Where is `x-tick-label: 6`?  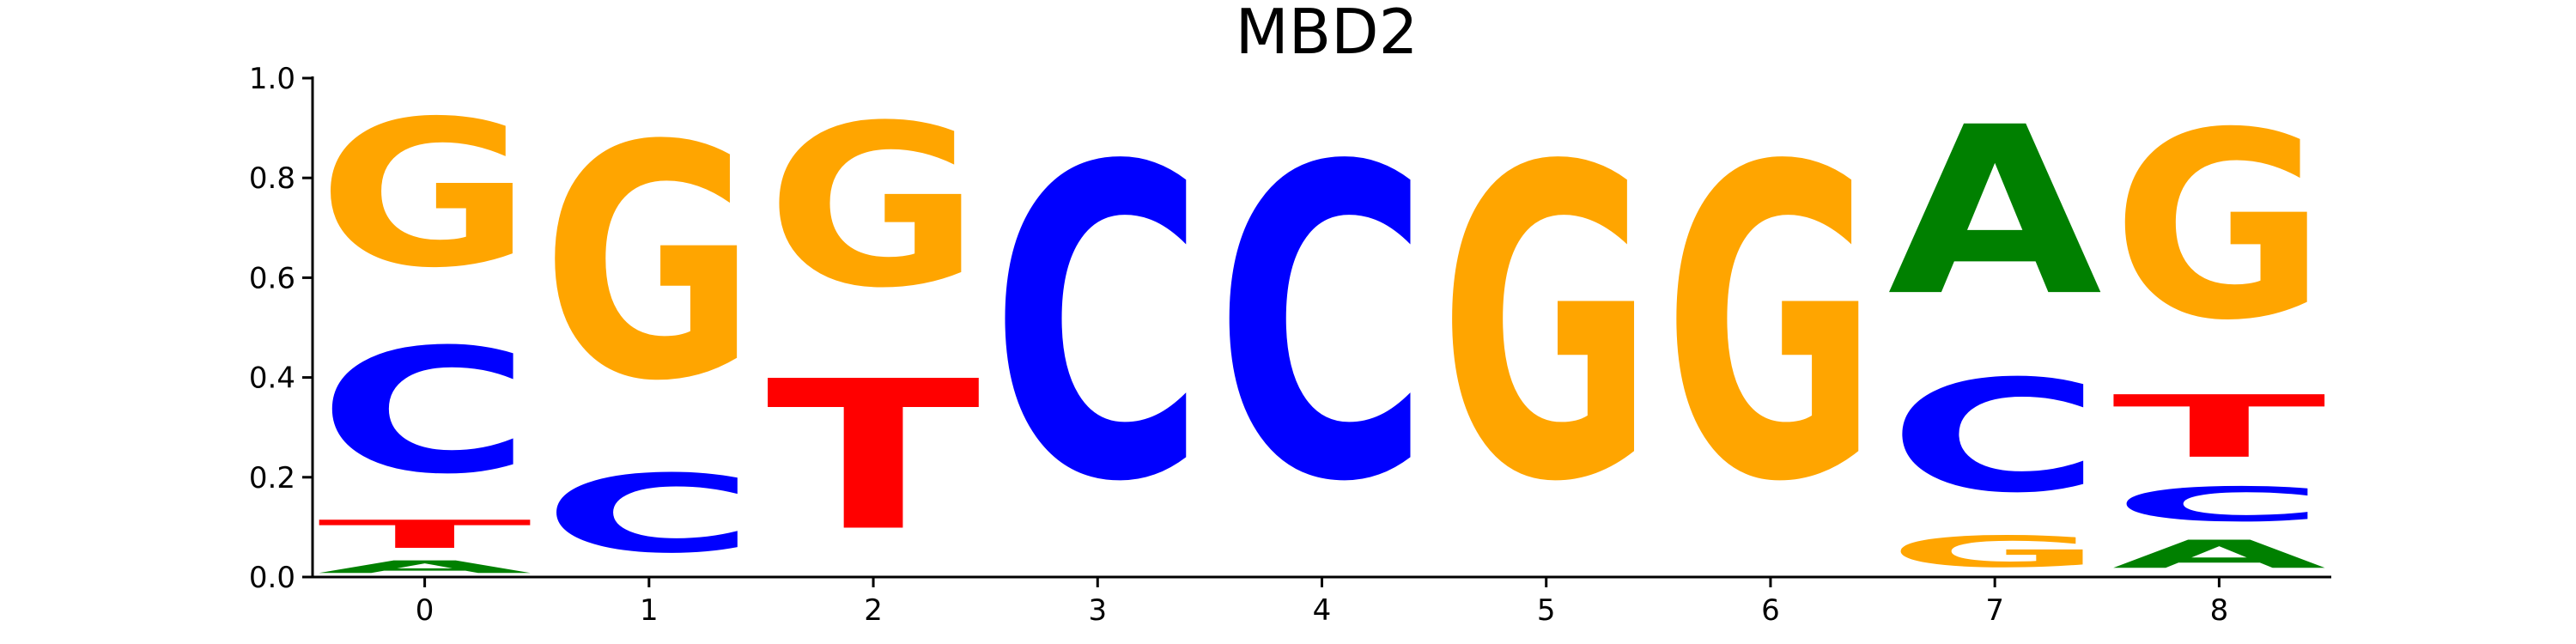 x-tick-label: 6 is located at coordinates (1770, 610).